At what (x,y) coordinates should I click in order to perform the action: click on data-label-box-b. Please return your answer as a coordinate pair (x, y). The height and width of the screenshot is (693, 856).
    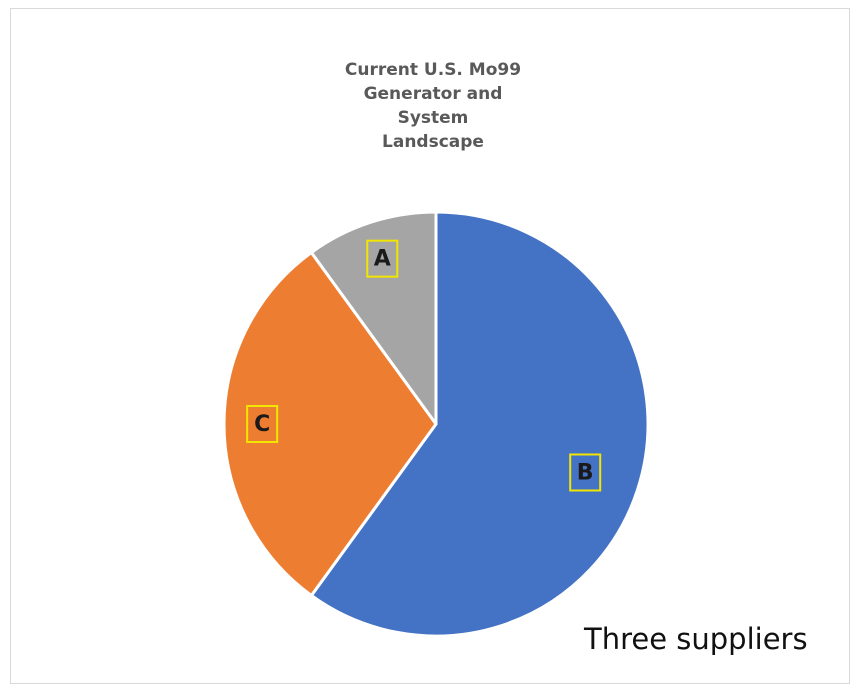
    Looking at the image, I should click on (585, 472).